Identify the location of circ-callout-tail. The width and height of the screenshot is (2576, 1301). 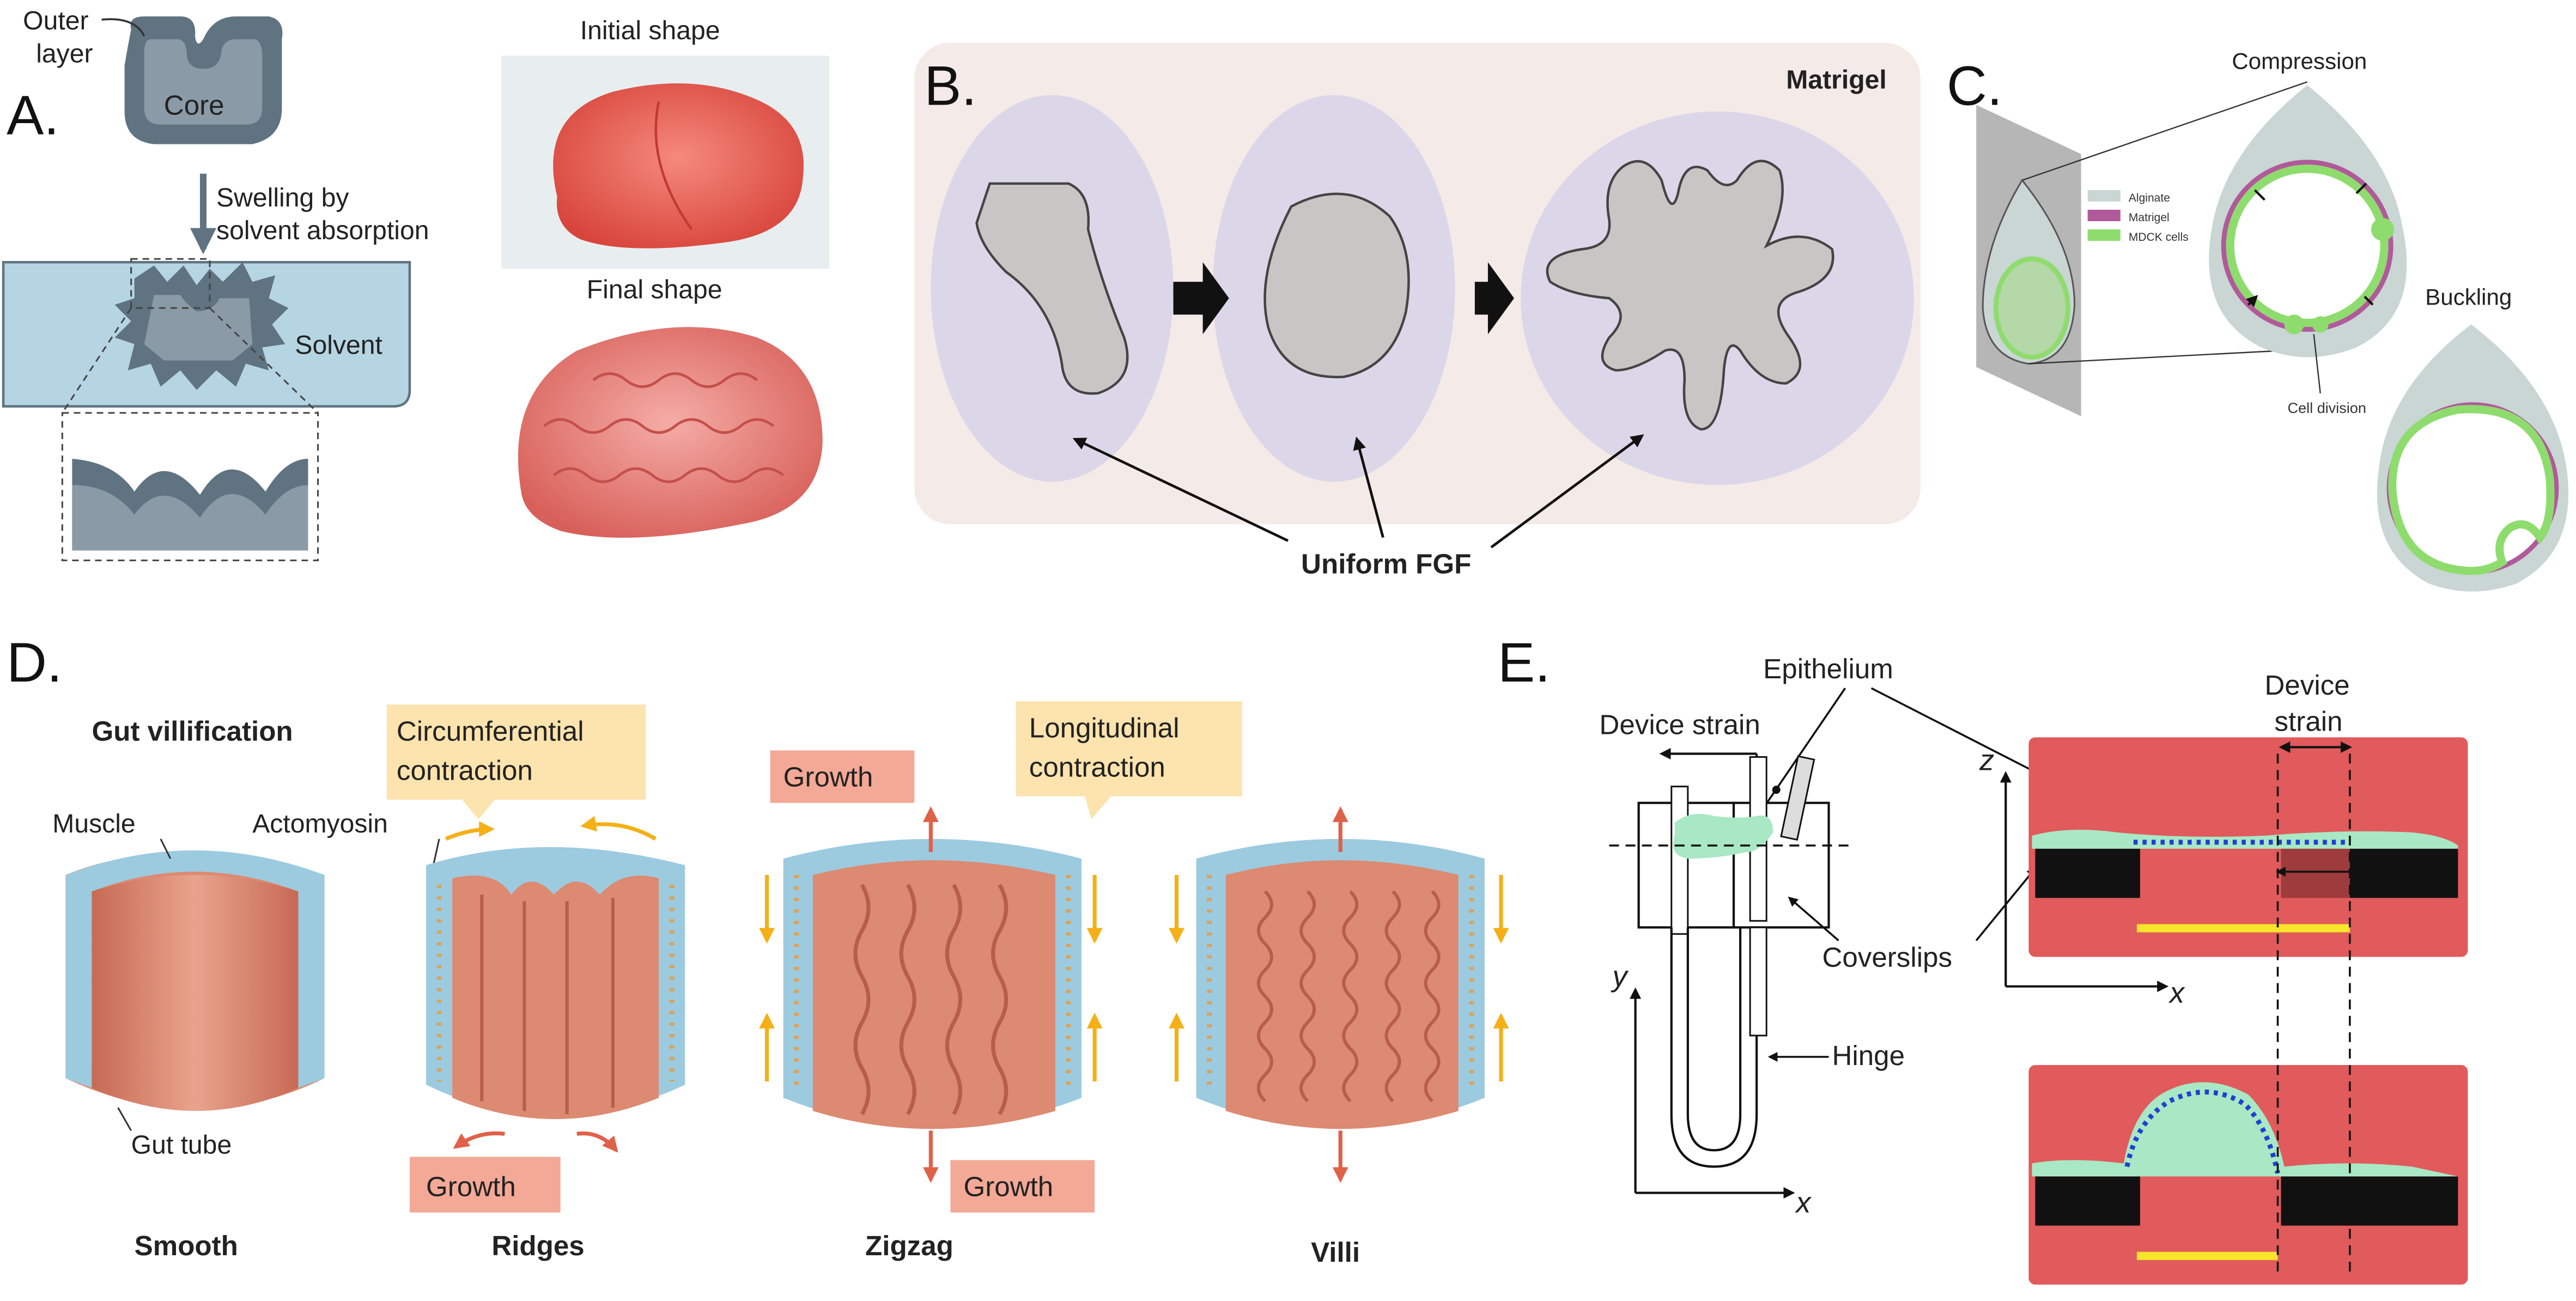
(478, 809).